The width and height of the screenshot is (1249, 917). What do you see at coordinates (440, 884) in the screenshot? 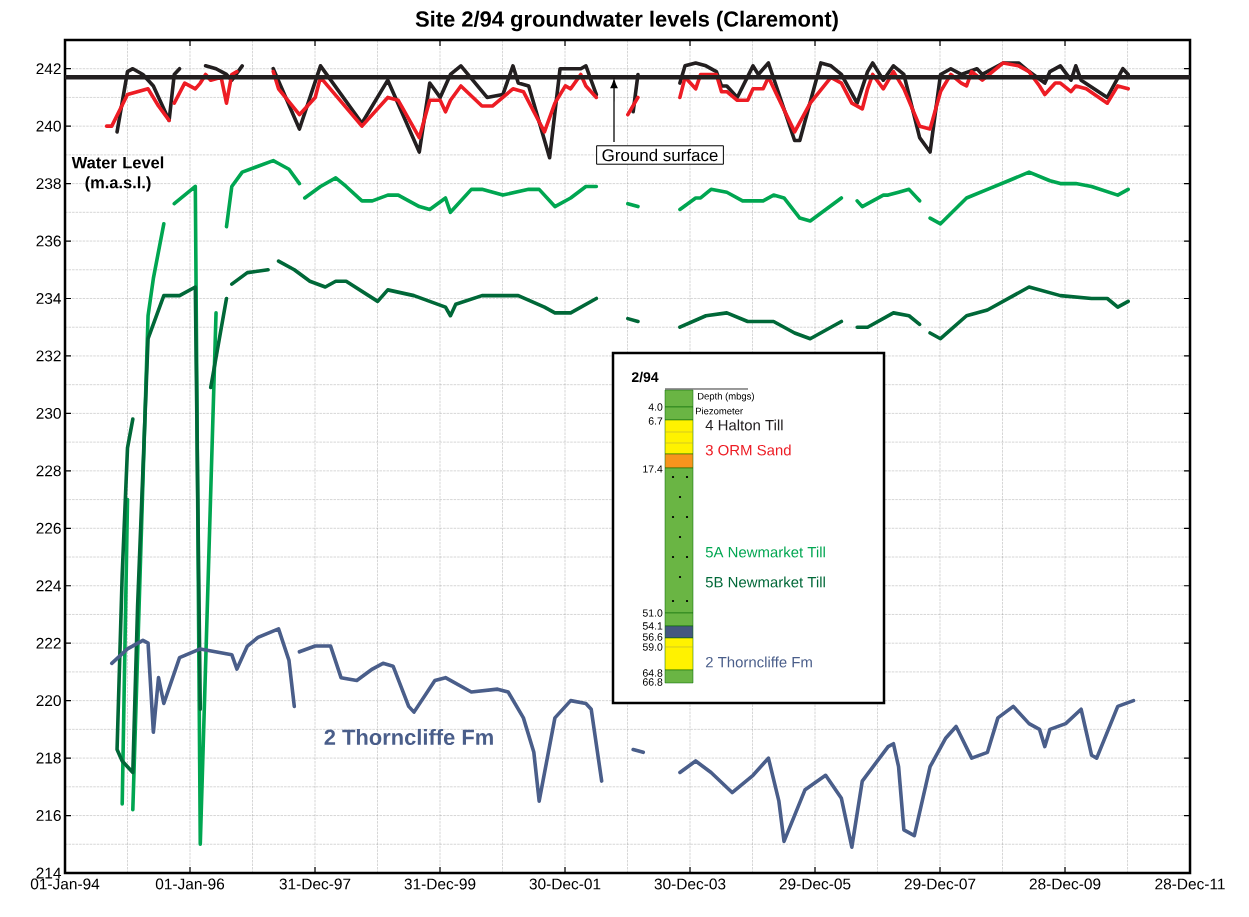
I see `x-tick-label: 31-Dec-99` at bounding box center [440, 884].